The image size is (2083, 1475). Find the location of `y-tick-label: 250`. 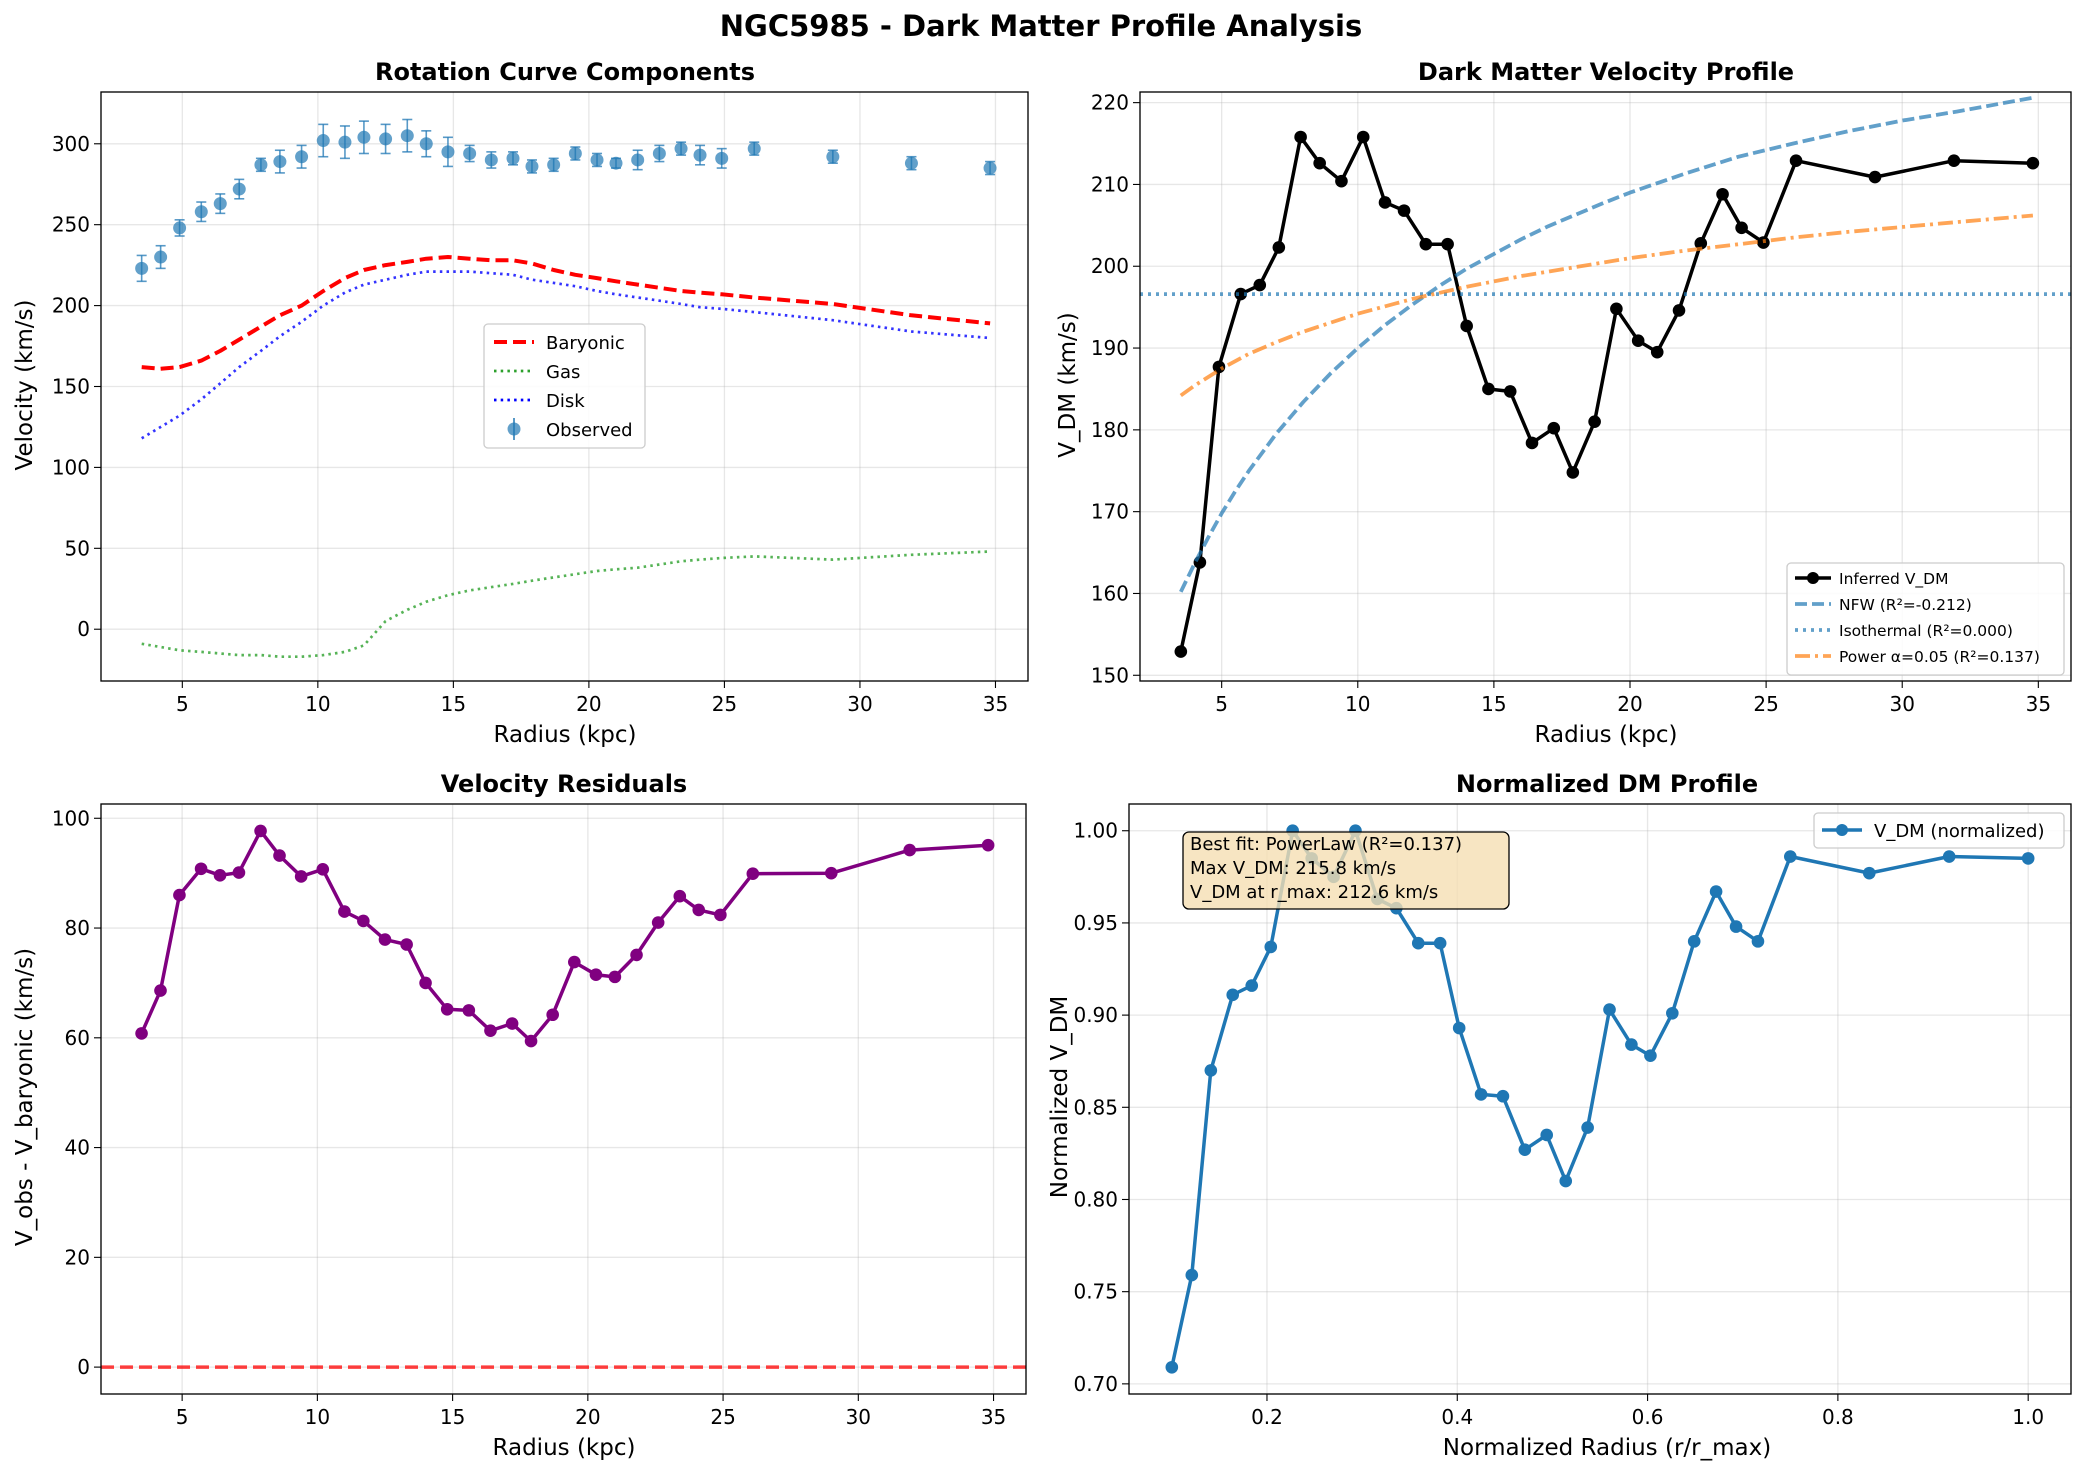

y-tick-label: 250 is located at coordinates (71, 225).